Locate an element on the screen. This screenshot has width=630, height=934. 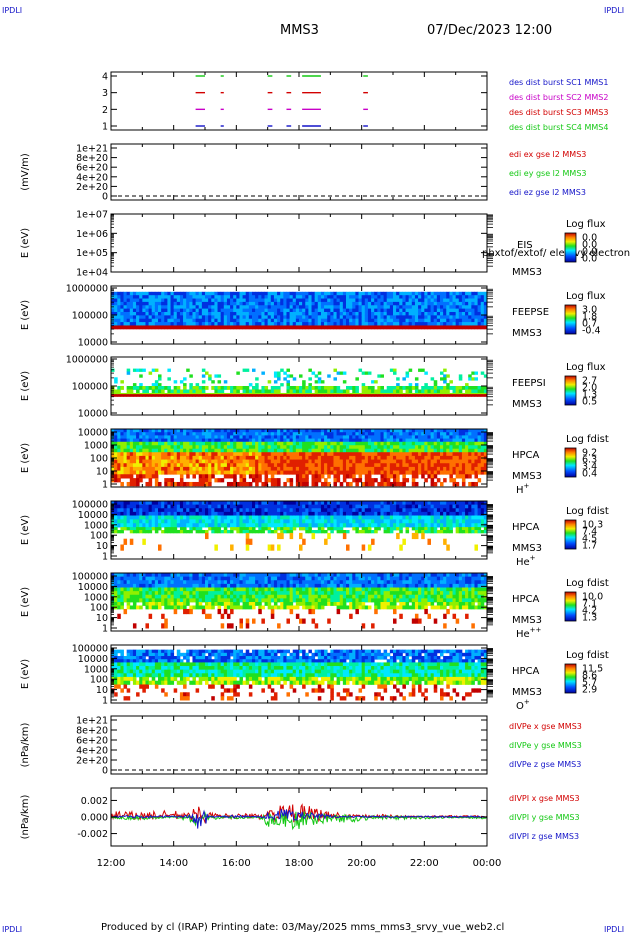
instrument-label: FEEPSI is located at coordinates (529, 383).